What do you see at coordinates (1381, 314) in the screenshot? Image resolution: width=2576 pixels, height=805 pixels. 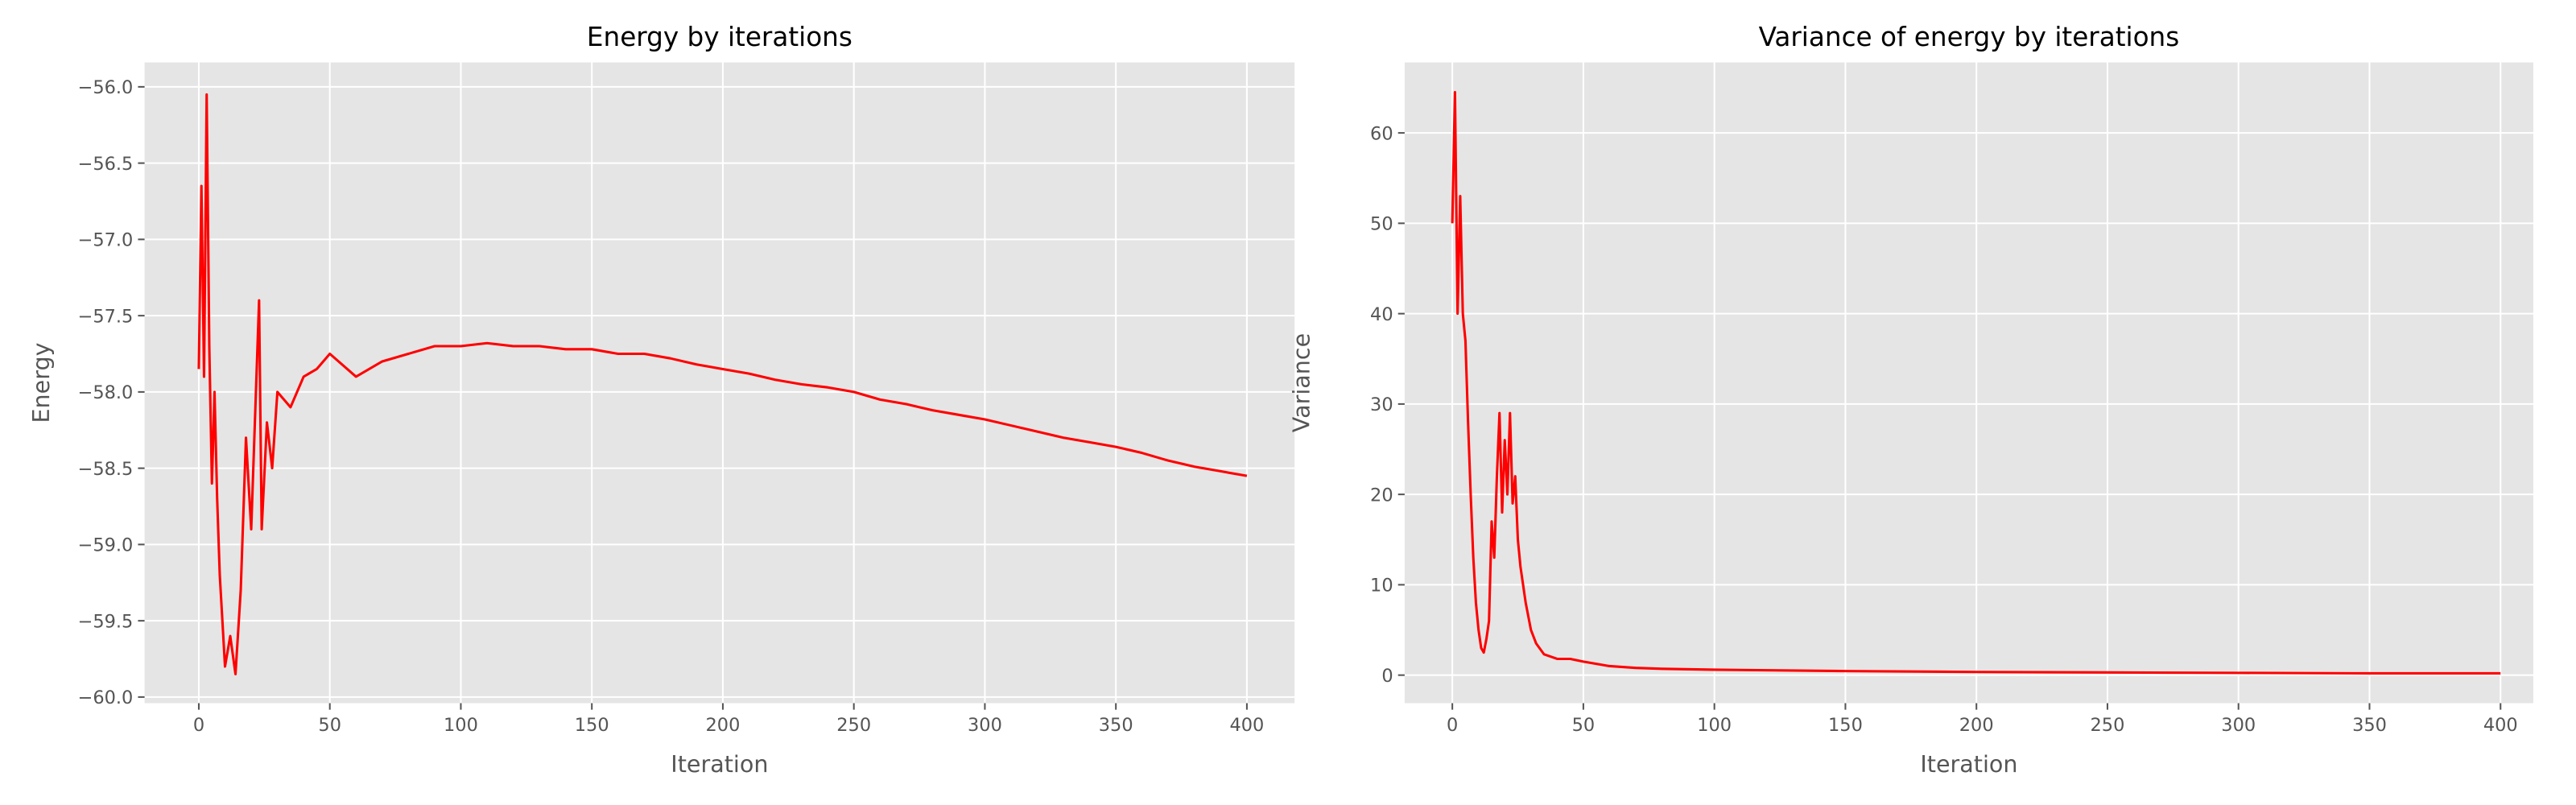 I see `y-tick-label: 40` at bounding box center [1381, 314].